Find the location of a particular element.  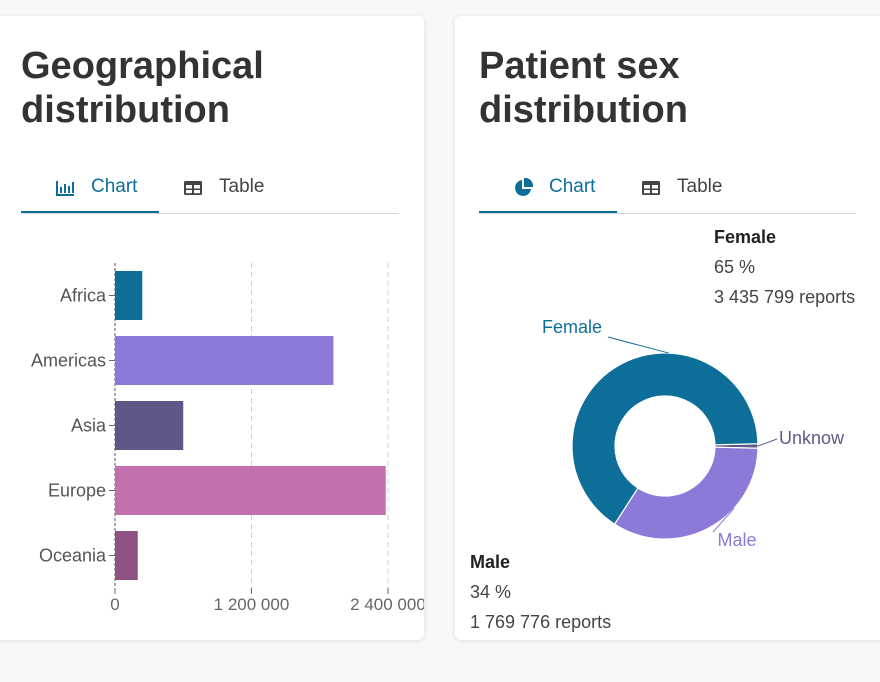

category-label: Americas is located at coordinates (68, 361).